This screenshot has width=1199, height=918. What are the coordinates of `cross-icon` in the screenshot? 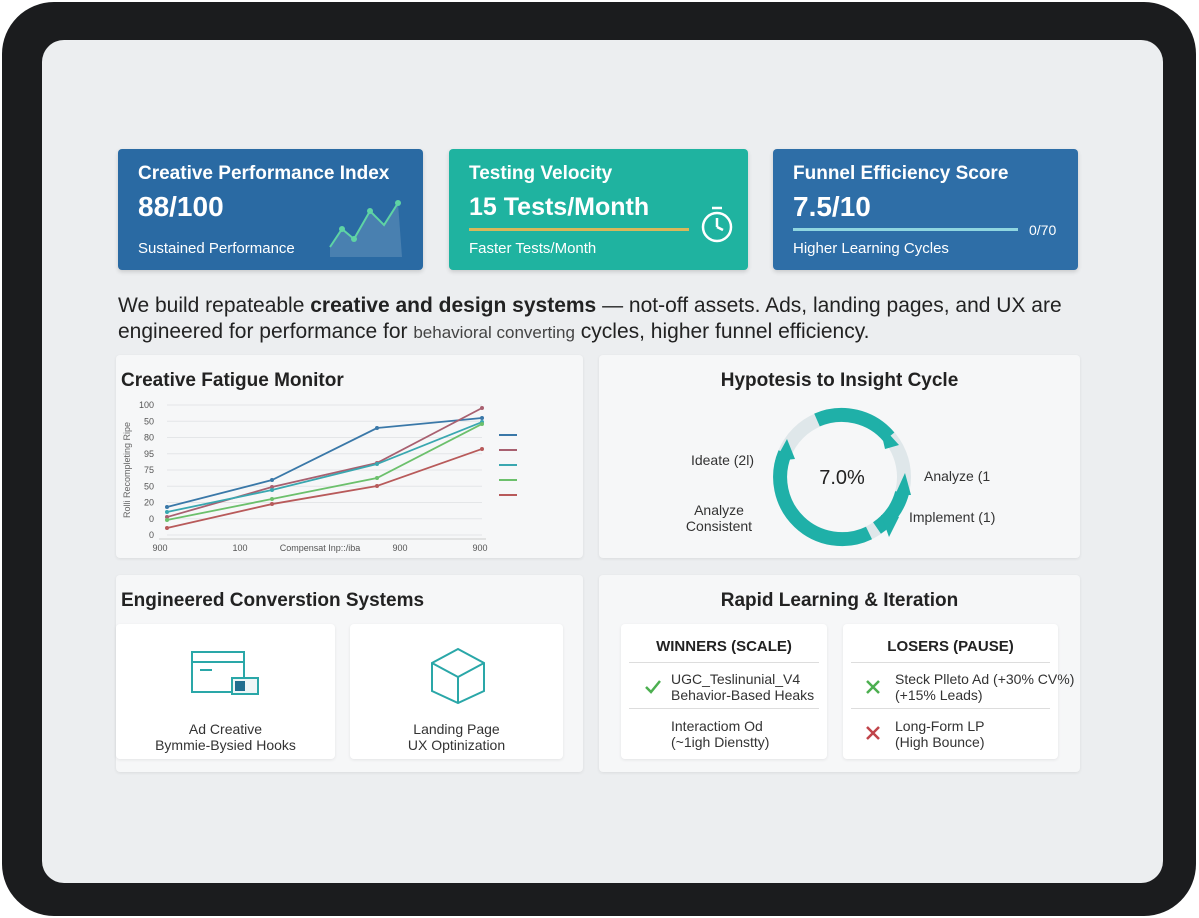 It's located at (873, 733).